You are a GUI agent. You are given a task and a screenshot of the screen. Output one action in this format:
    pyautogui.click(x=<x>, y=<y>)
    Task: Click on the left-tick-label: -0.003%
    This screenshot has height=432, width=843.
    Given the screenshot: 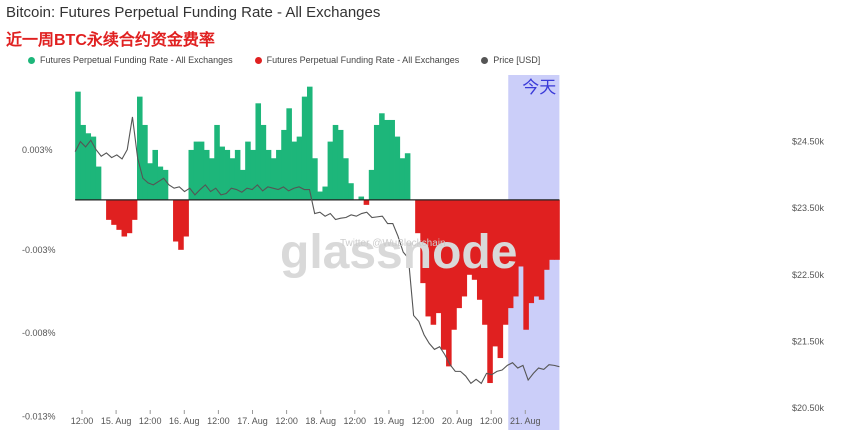 What is the action you would take?
    pyautogui.click(x=39, y=250)
    